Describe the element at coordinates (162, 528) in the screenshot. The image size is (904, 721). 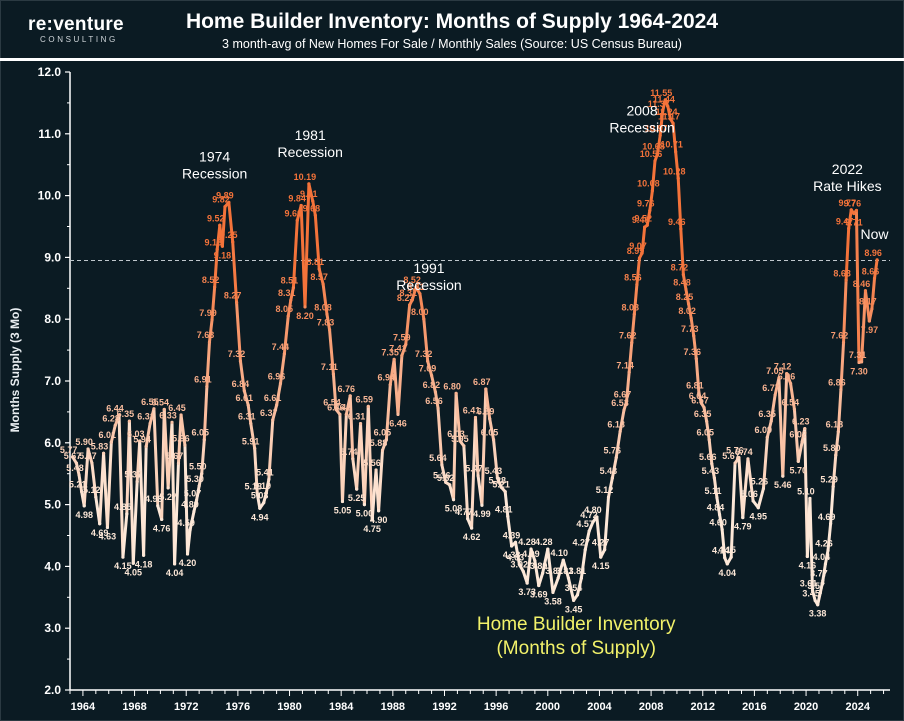
I see `data-label: 4.76` at that location.